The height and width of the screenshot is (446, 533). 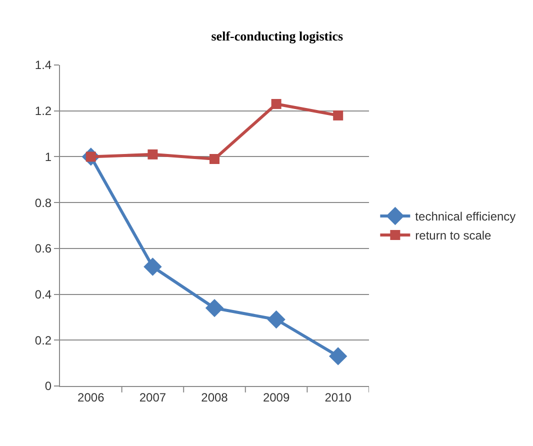 What do you see at coordinates (277, 36) in the screenshot?
I see `chart-title: self-conducting logistics` at bounding box center [277, 36].